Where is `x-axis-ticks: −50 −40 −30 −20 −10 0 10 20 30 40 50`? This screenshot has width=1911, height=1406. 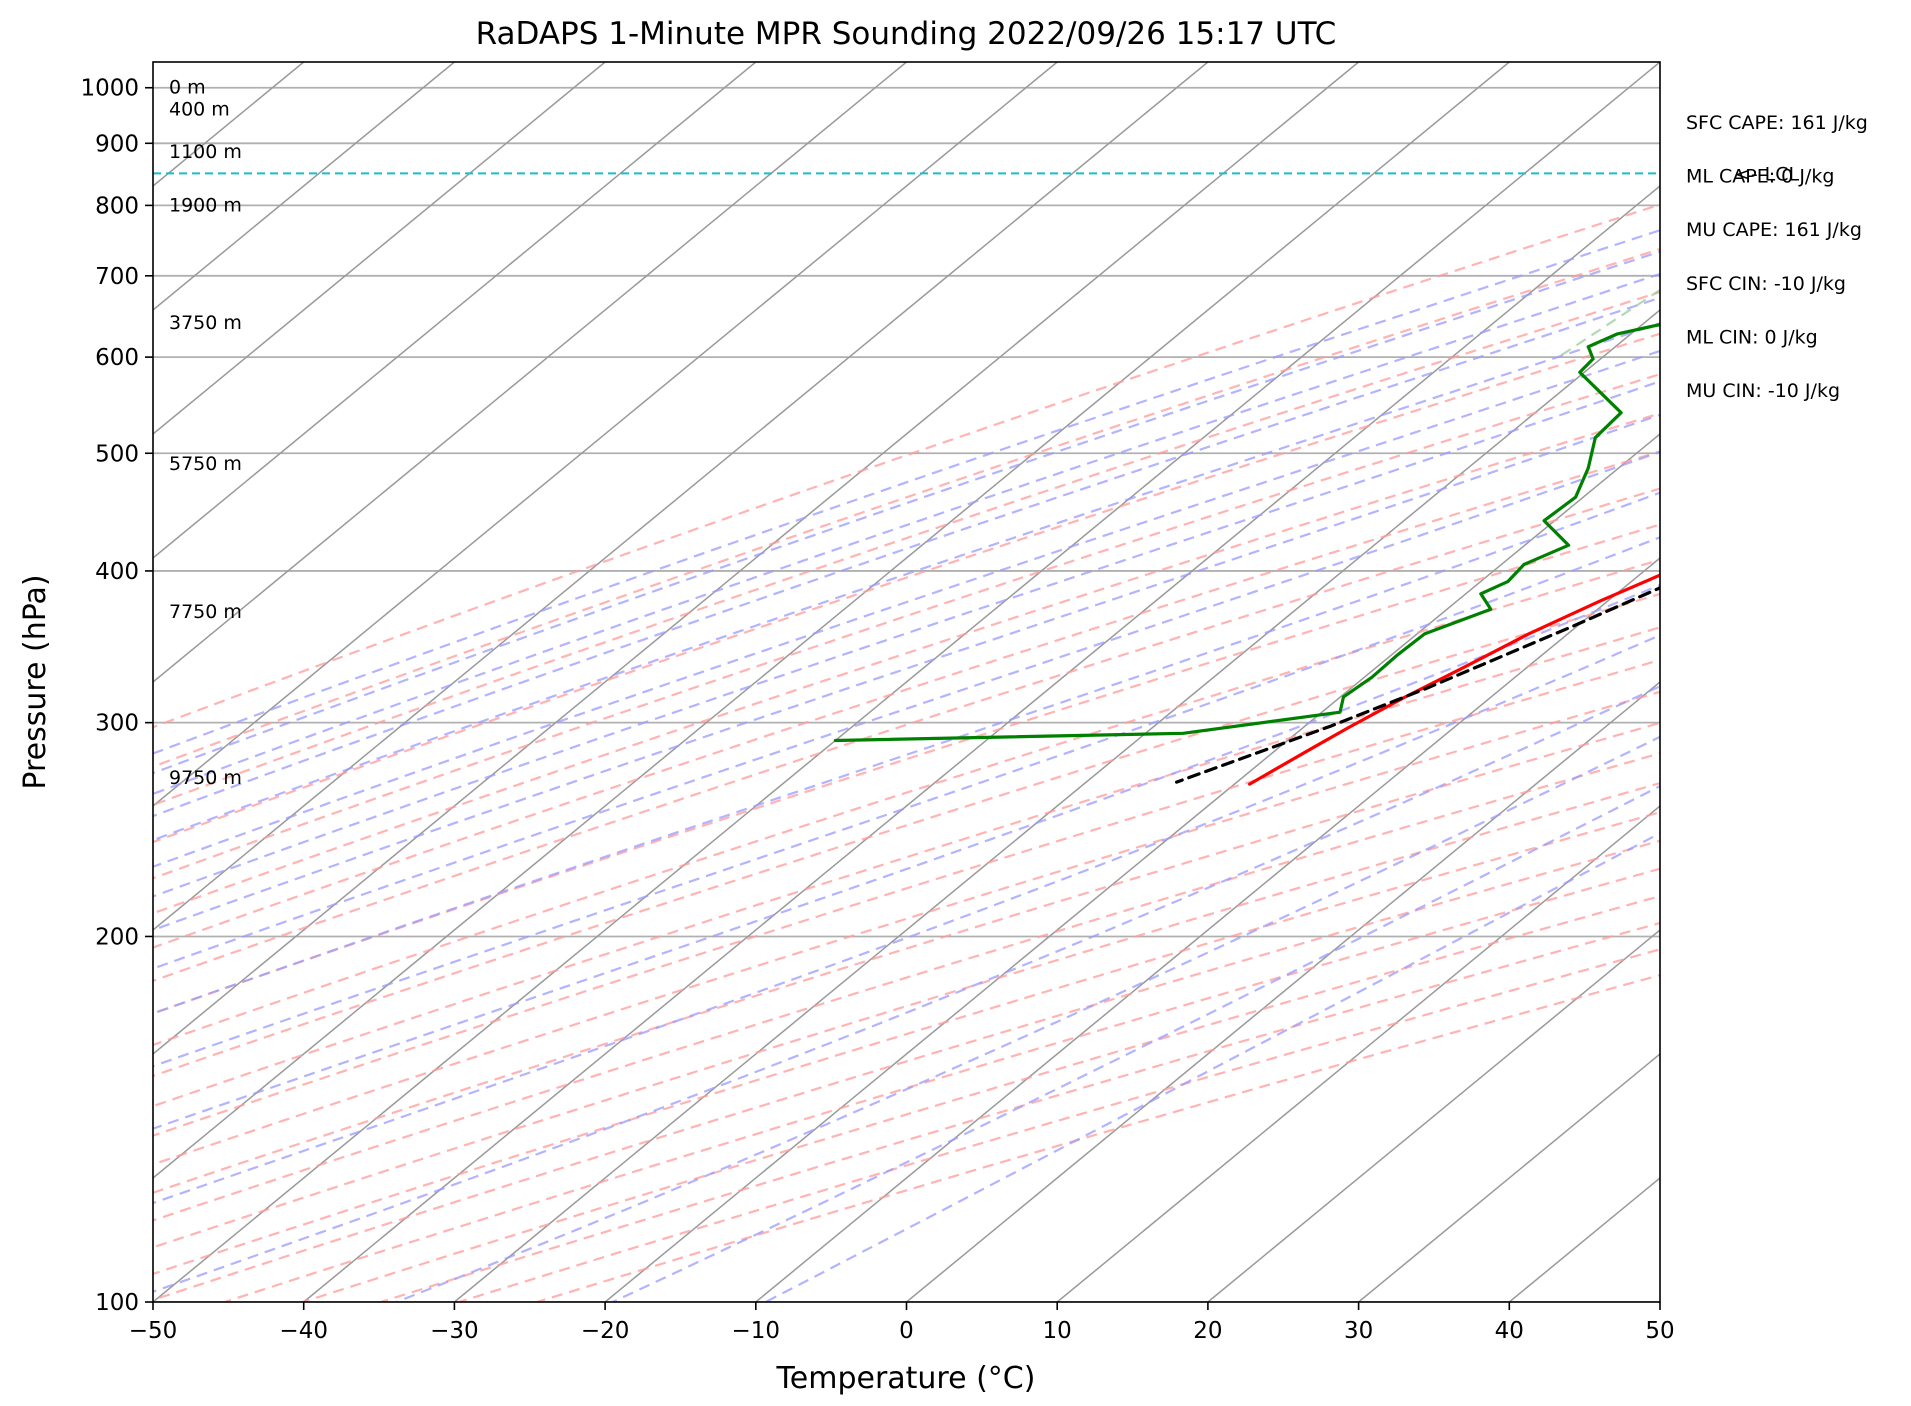 x-axis-ticks: −50 −40 −30 −20 −10 0 10 20 30 40 50 is located at coordinates (902, 1323).